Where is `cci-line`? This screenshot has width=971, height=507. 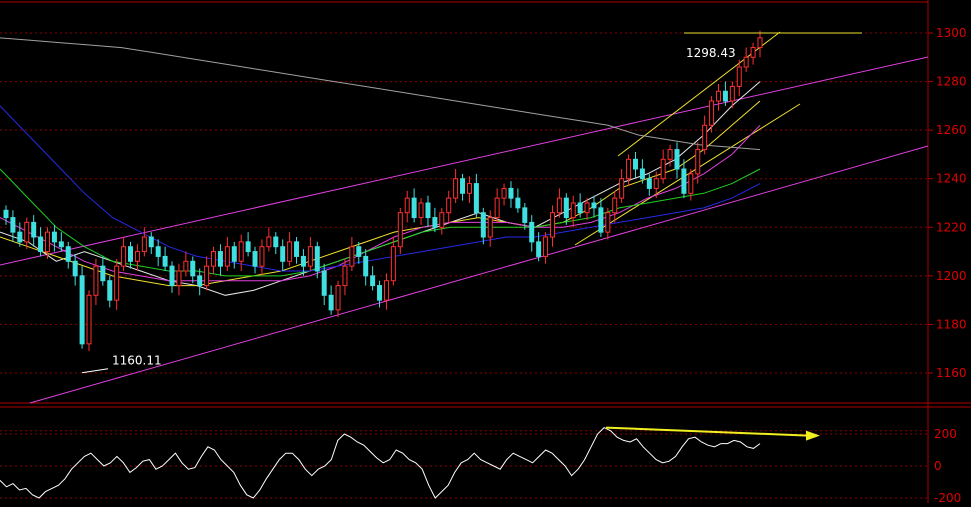 cci-line is located at coordinates (380, 462).